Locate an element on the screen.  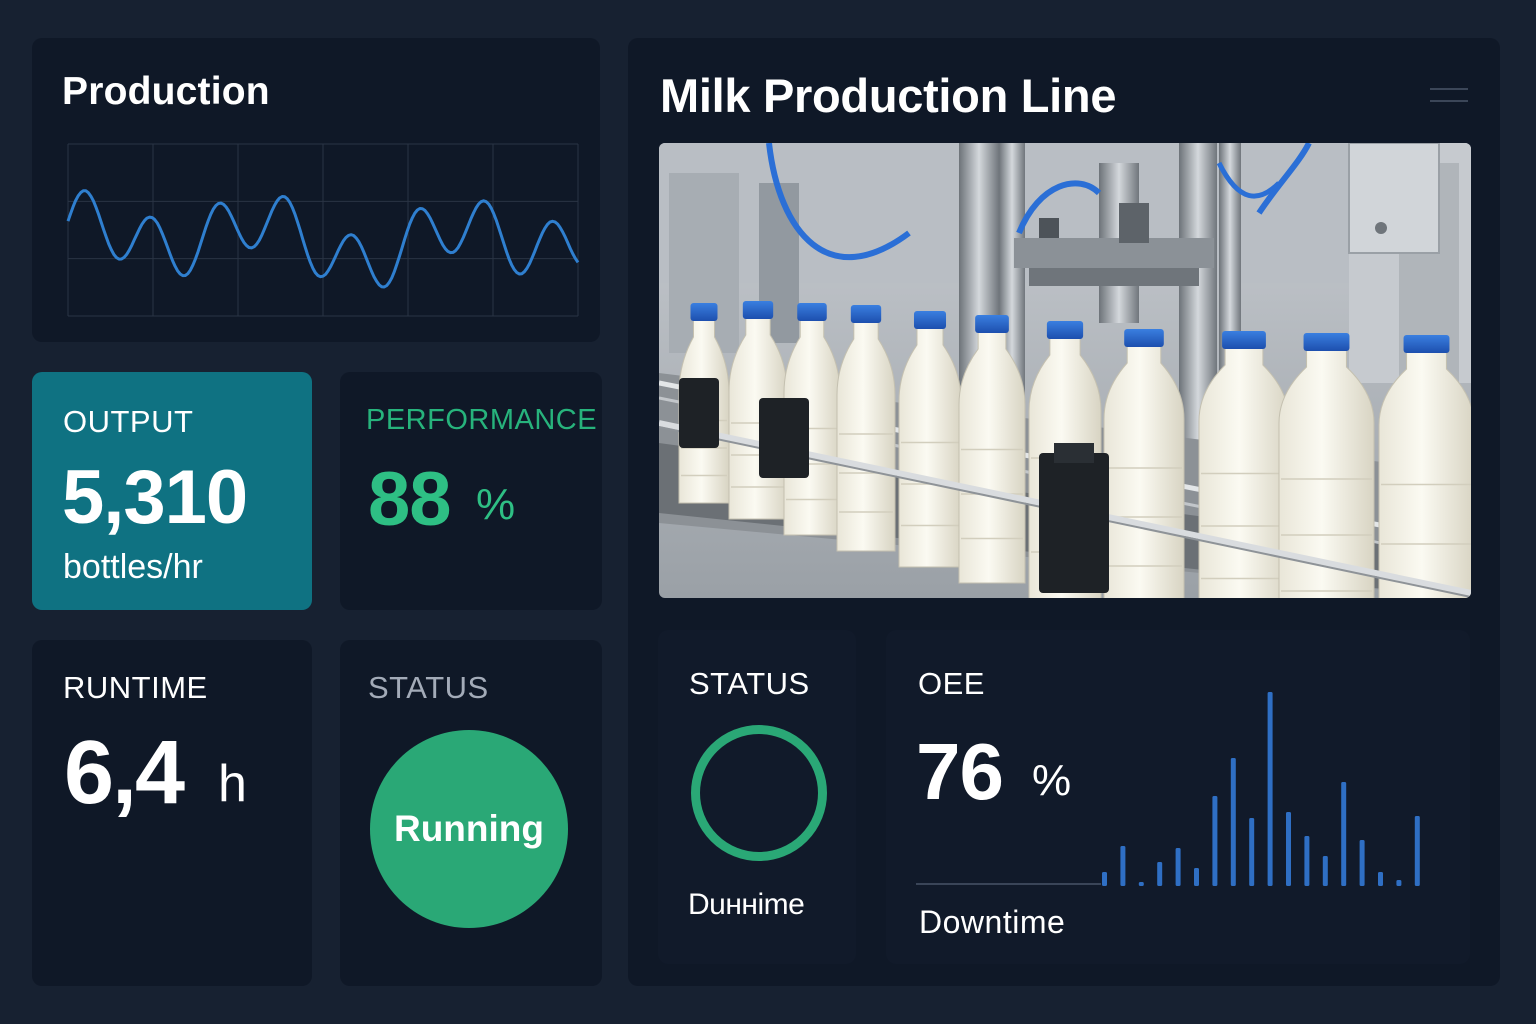
runtime-card: RUNTIME 6,4 h is located at coordinates (172, 813).